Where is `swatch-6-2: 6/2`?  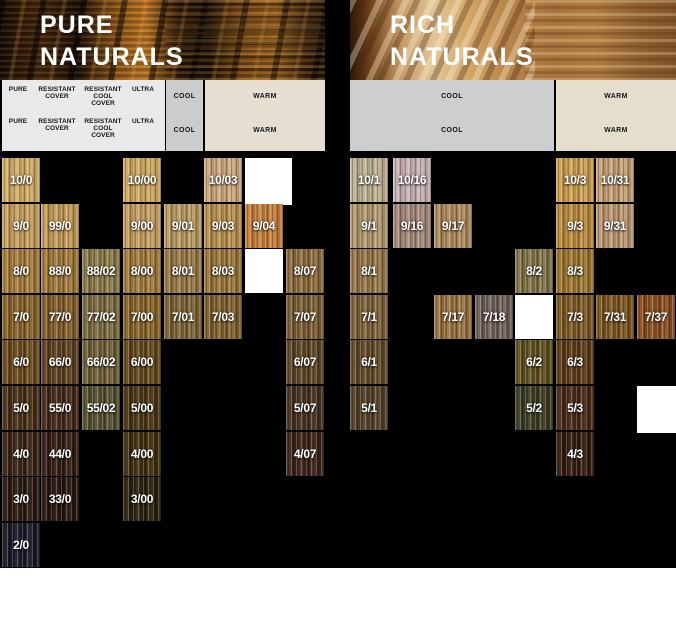
swatch-6-2: 6/2 is located at coordinates (534, 362).